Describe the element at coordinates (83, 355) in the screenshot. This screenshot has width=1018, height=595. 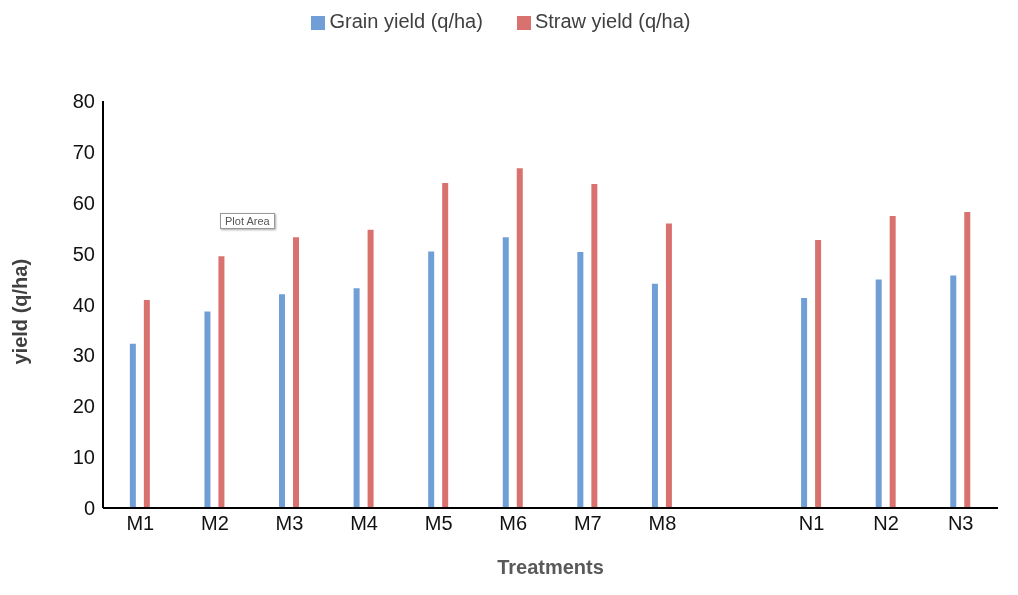
I see `y-tick-label: 30` at that location.